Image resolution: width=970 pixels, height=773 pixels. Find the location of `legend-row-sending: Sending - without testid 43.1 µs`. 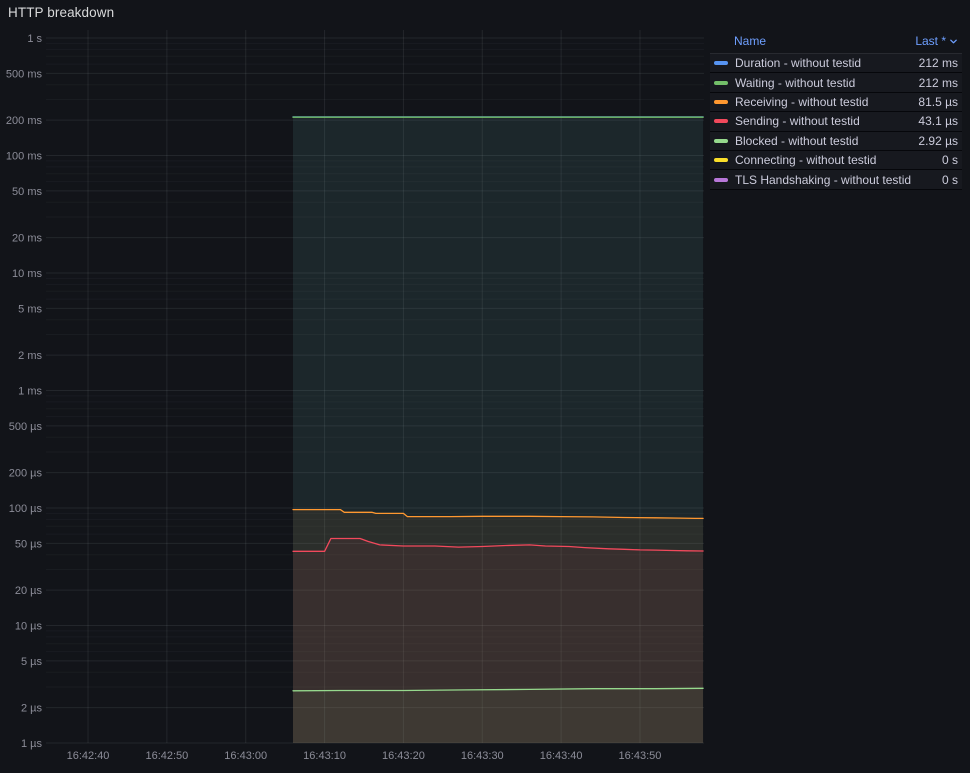

legend-row-sending: Sending - without testid 43.1 µs is located at coordinates (836, 122).